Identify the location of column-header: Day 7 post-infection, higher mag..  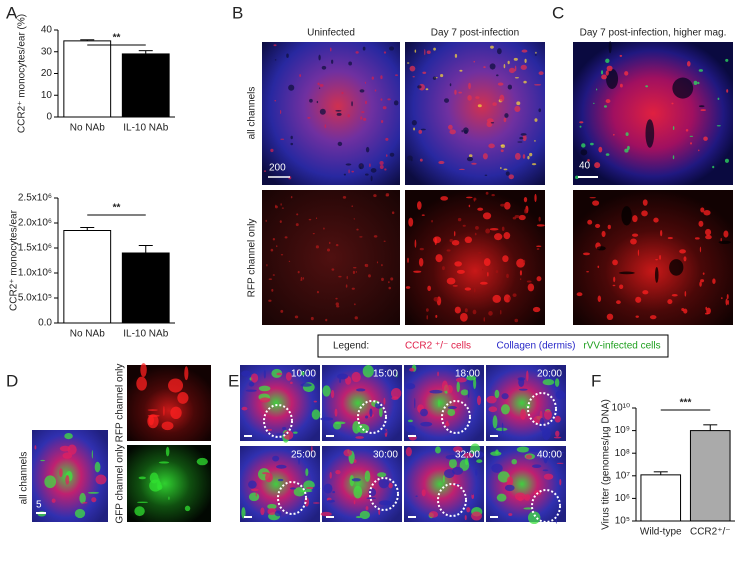
(653, 33).